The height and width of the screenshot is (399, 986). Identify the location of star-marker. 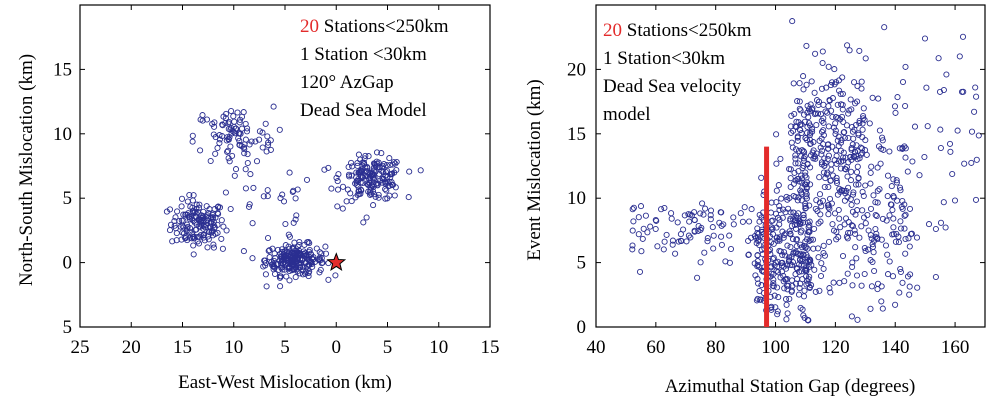
(336, 262).